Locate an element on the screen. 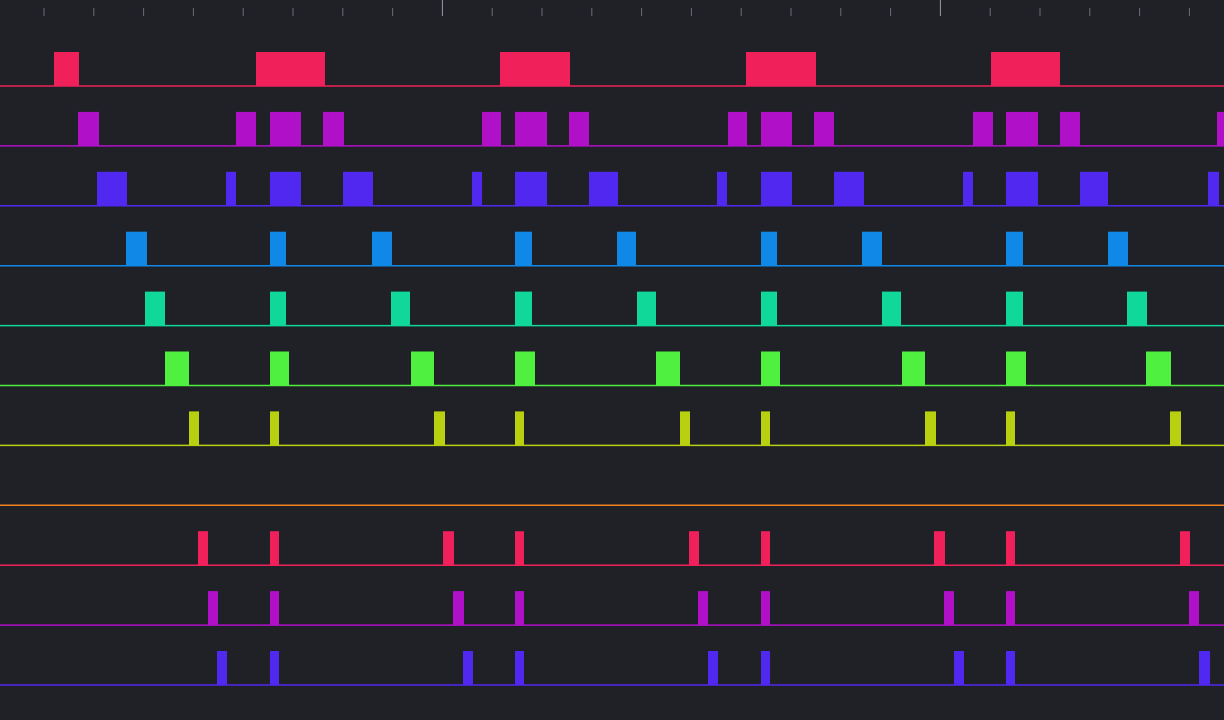 This screenshot has width=1224, height=720. time-ruler is located at coordinates (616, 8).